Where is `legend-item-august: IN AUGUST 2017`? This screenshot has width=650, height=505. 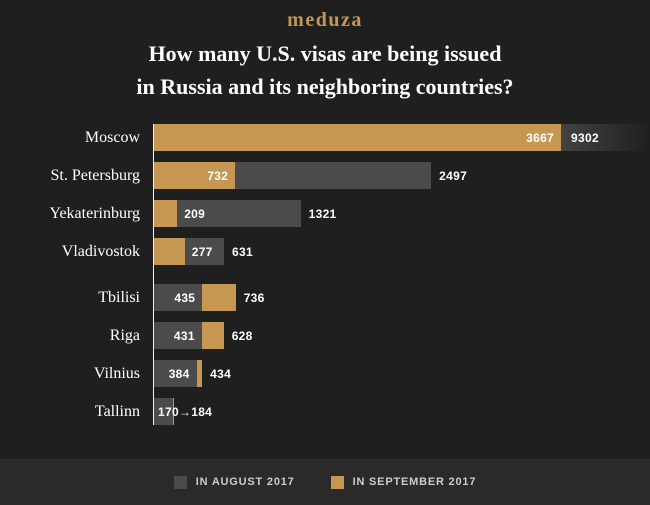 legend-item-august: IN AUGUST 2017 is located at coordinates (234, 482).